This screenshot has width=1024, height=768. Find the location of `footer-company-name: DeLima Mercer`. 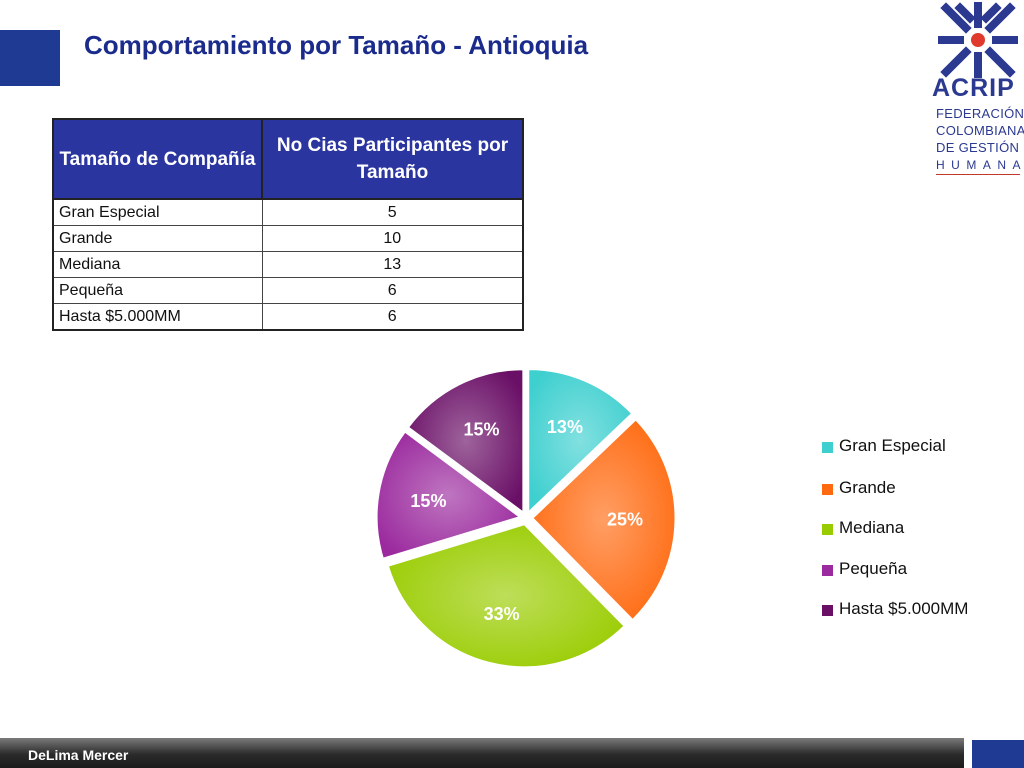

footer-company-name: DeLima Mercer is located at coordinates (78, 755).